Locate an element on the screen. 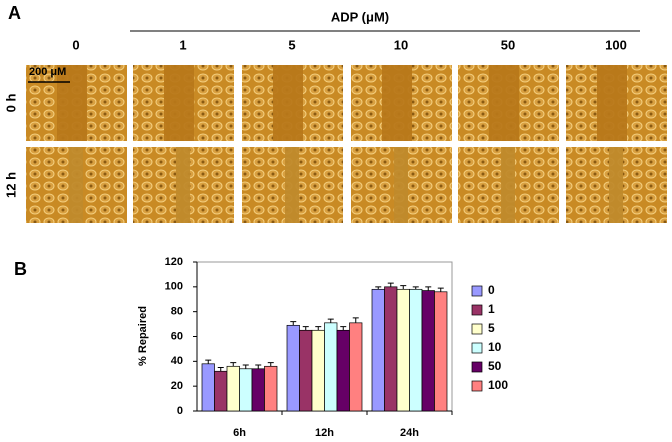 The height and width of the screenshot is (442, 672). x-tick-label: 24h is located at coordinates (409, 433).